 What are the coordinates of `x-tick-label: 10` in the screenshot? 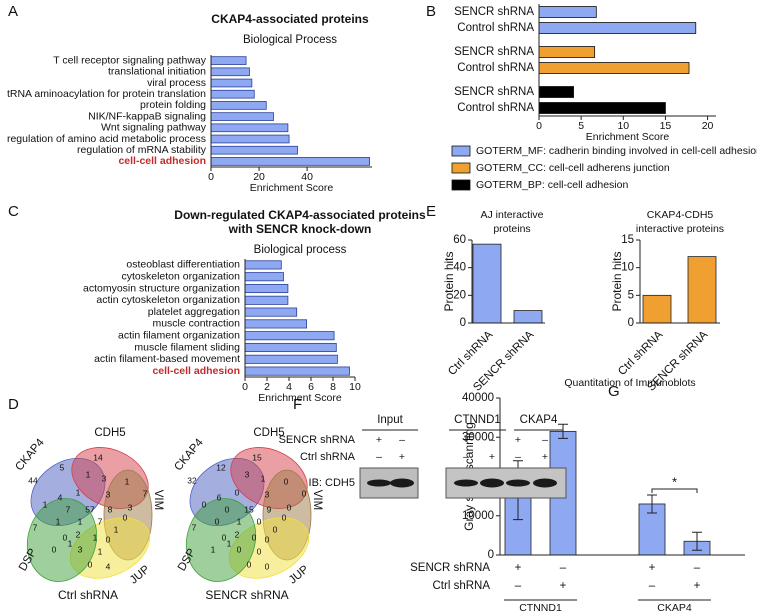 It's located at (355, 387).